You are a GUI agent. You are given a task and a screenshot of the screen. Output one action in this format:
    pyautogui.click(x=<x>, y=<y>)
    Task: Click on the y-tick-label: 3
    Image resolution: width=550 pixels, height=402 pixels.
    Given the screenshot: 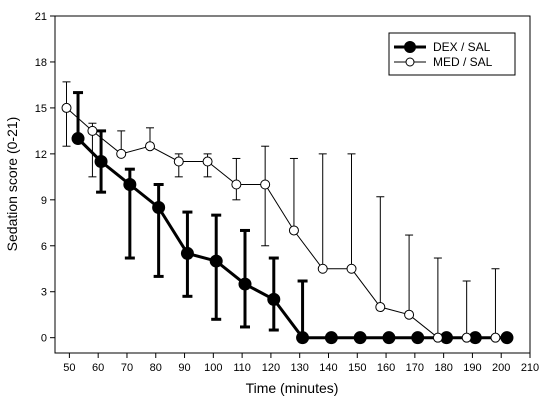 What is the action you would take?
    pyautogui.click(x=44, y=293)
    